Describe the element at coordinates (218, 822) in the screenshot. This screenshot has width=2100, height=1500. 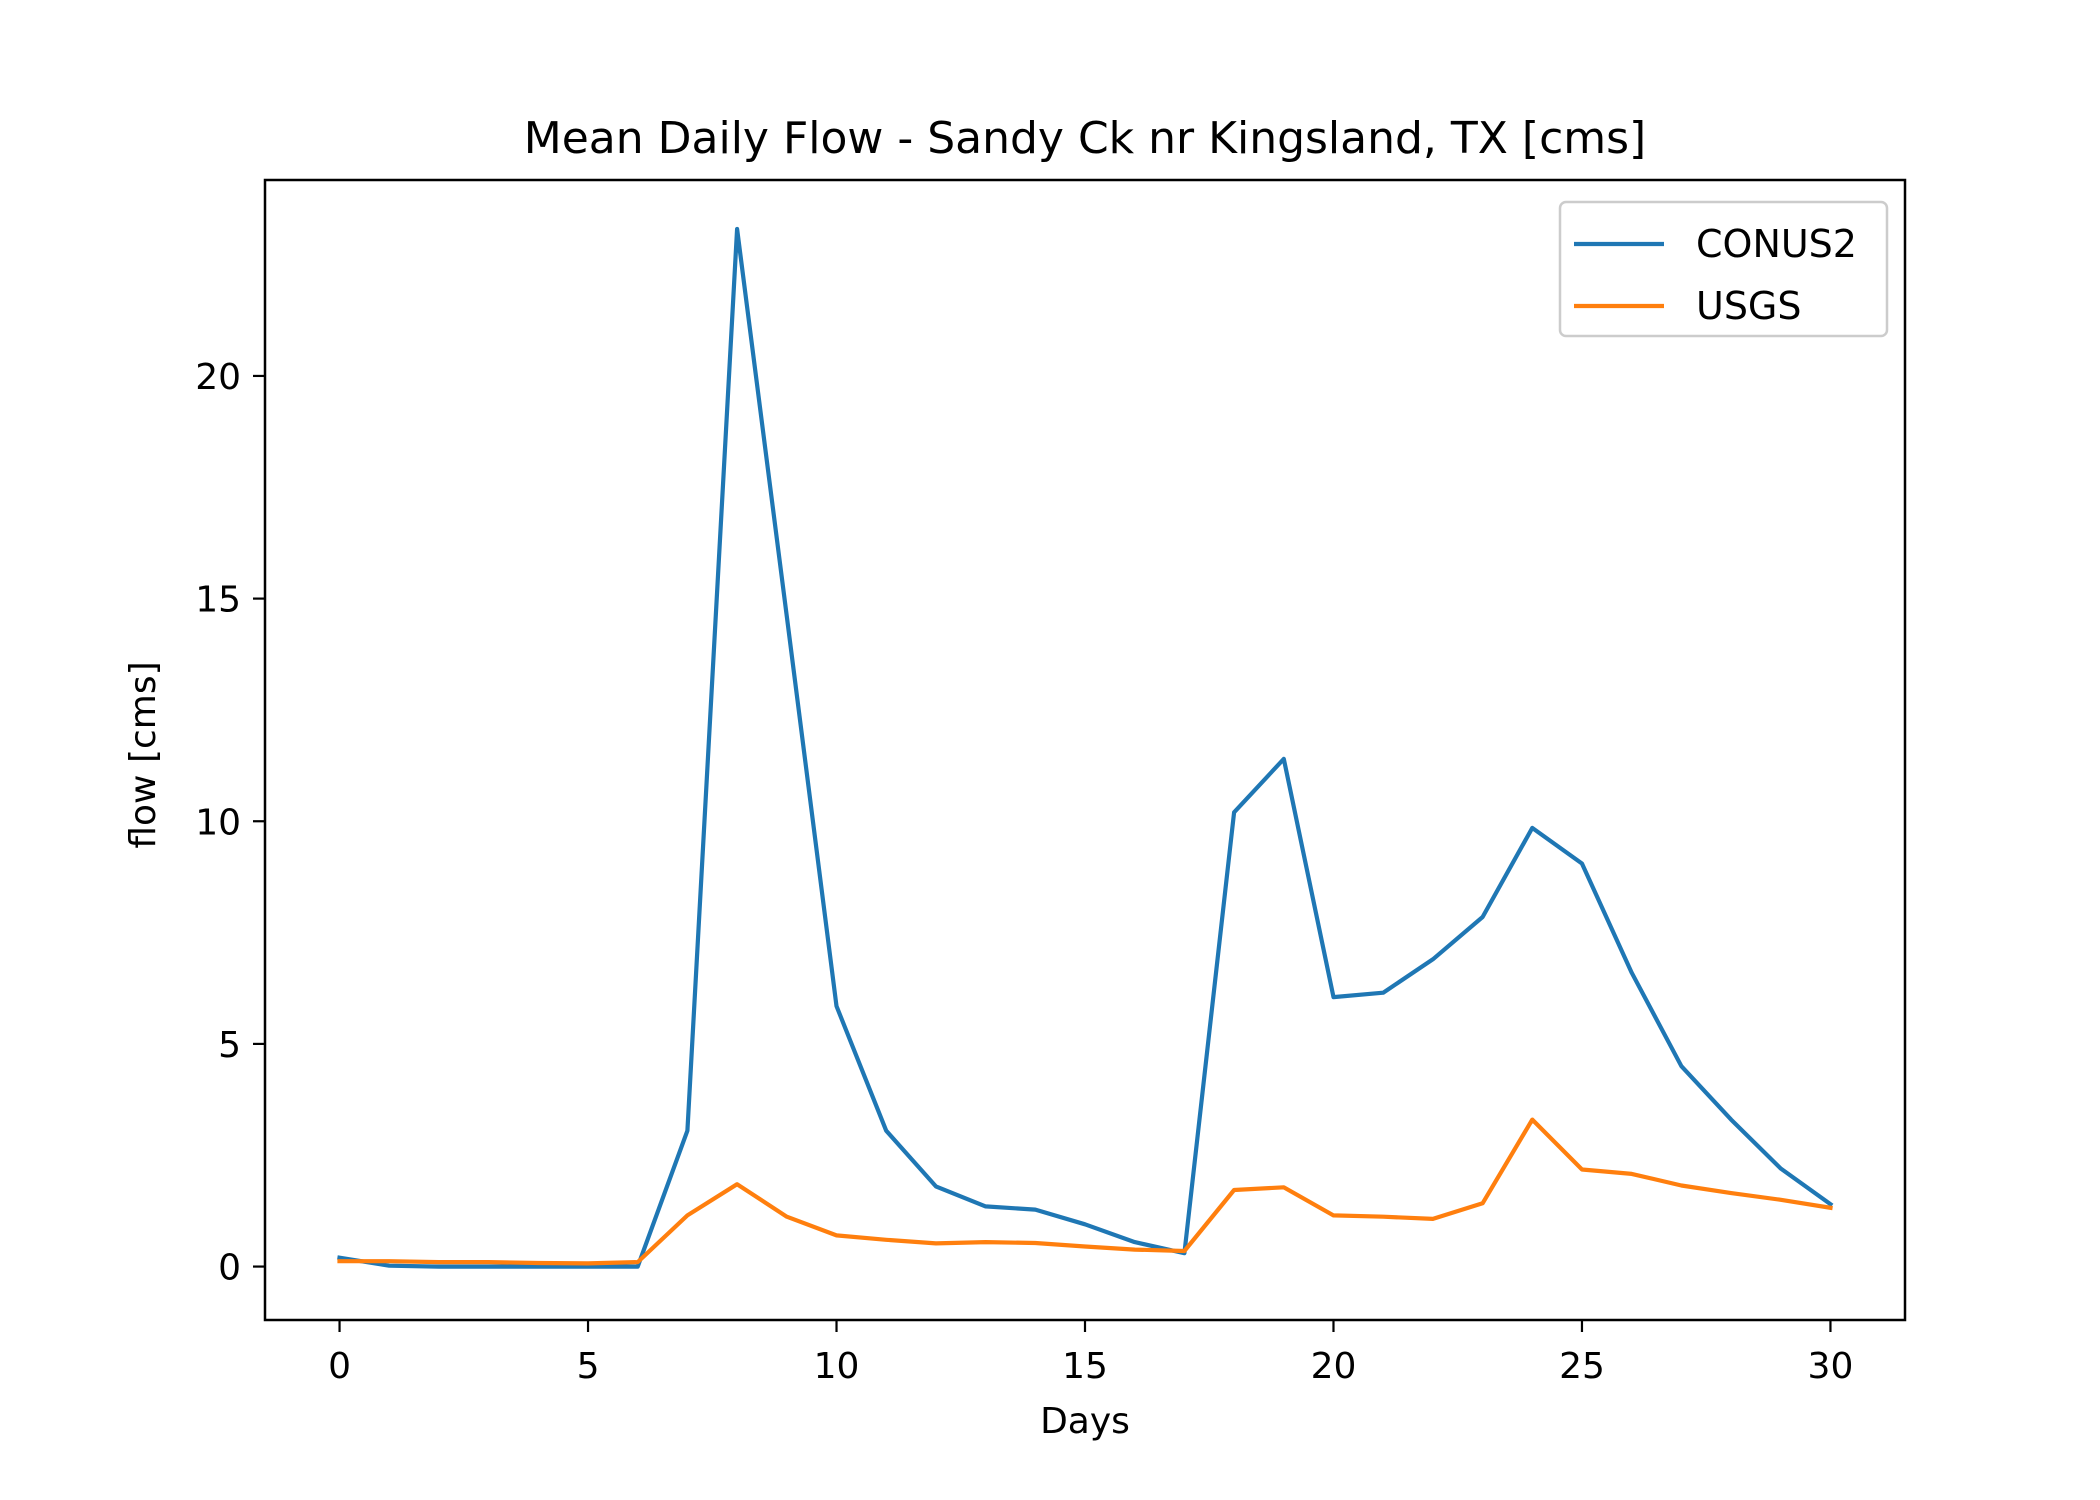
I see `y-tick-label: 10` at that location.